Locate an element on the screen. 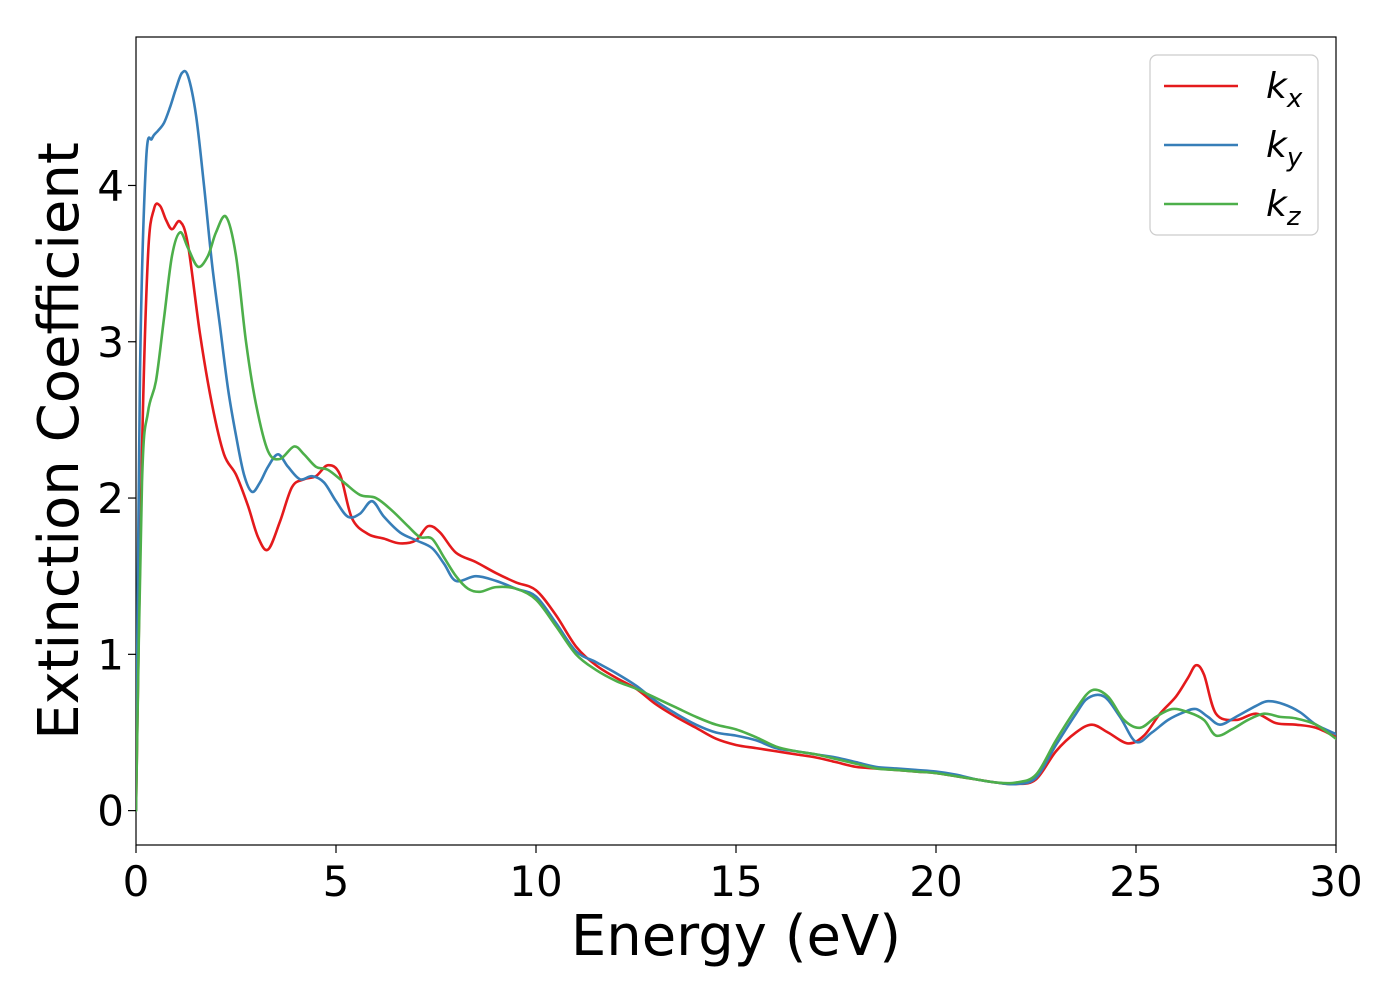  x-tick-label: 15 is located at coordinates (735, 881).